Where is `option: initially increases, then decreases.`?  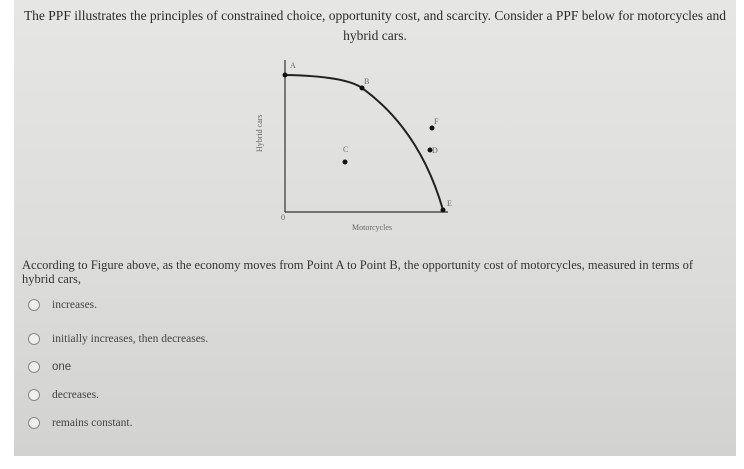
option: initially increases, then decreases. is located at coordinates (118, 339).